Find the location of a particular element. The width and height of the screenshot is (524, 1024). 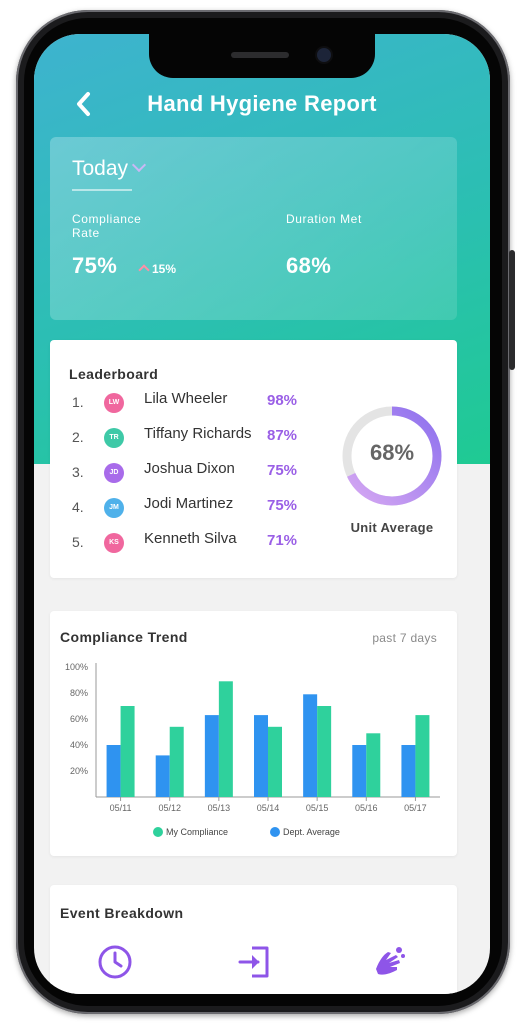

handwash-icon is located at coordinates (389, 962).